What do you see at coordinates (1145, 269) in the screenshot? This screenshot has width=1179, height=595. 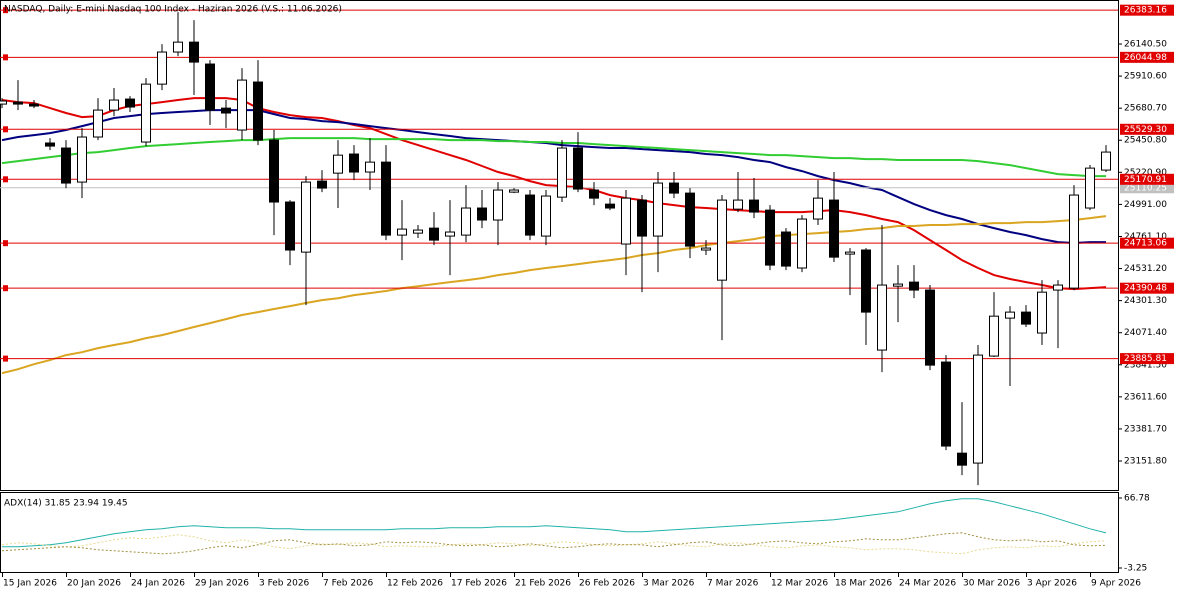 I see `y-tick-label: 24531.20` at bounding box center [1145, 269].